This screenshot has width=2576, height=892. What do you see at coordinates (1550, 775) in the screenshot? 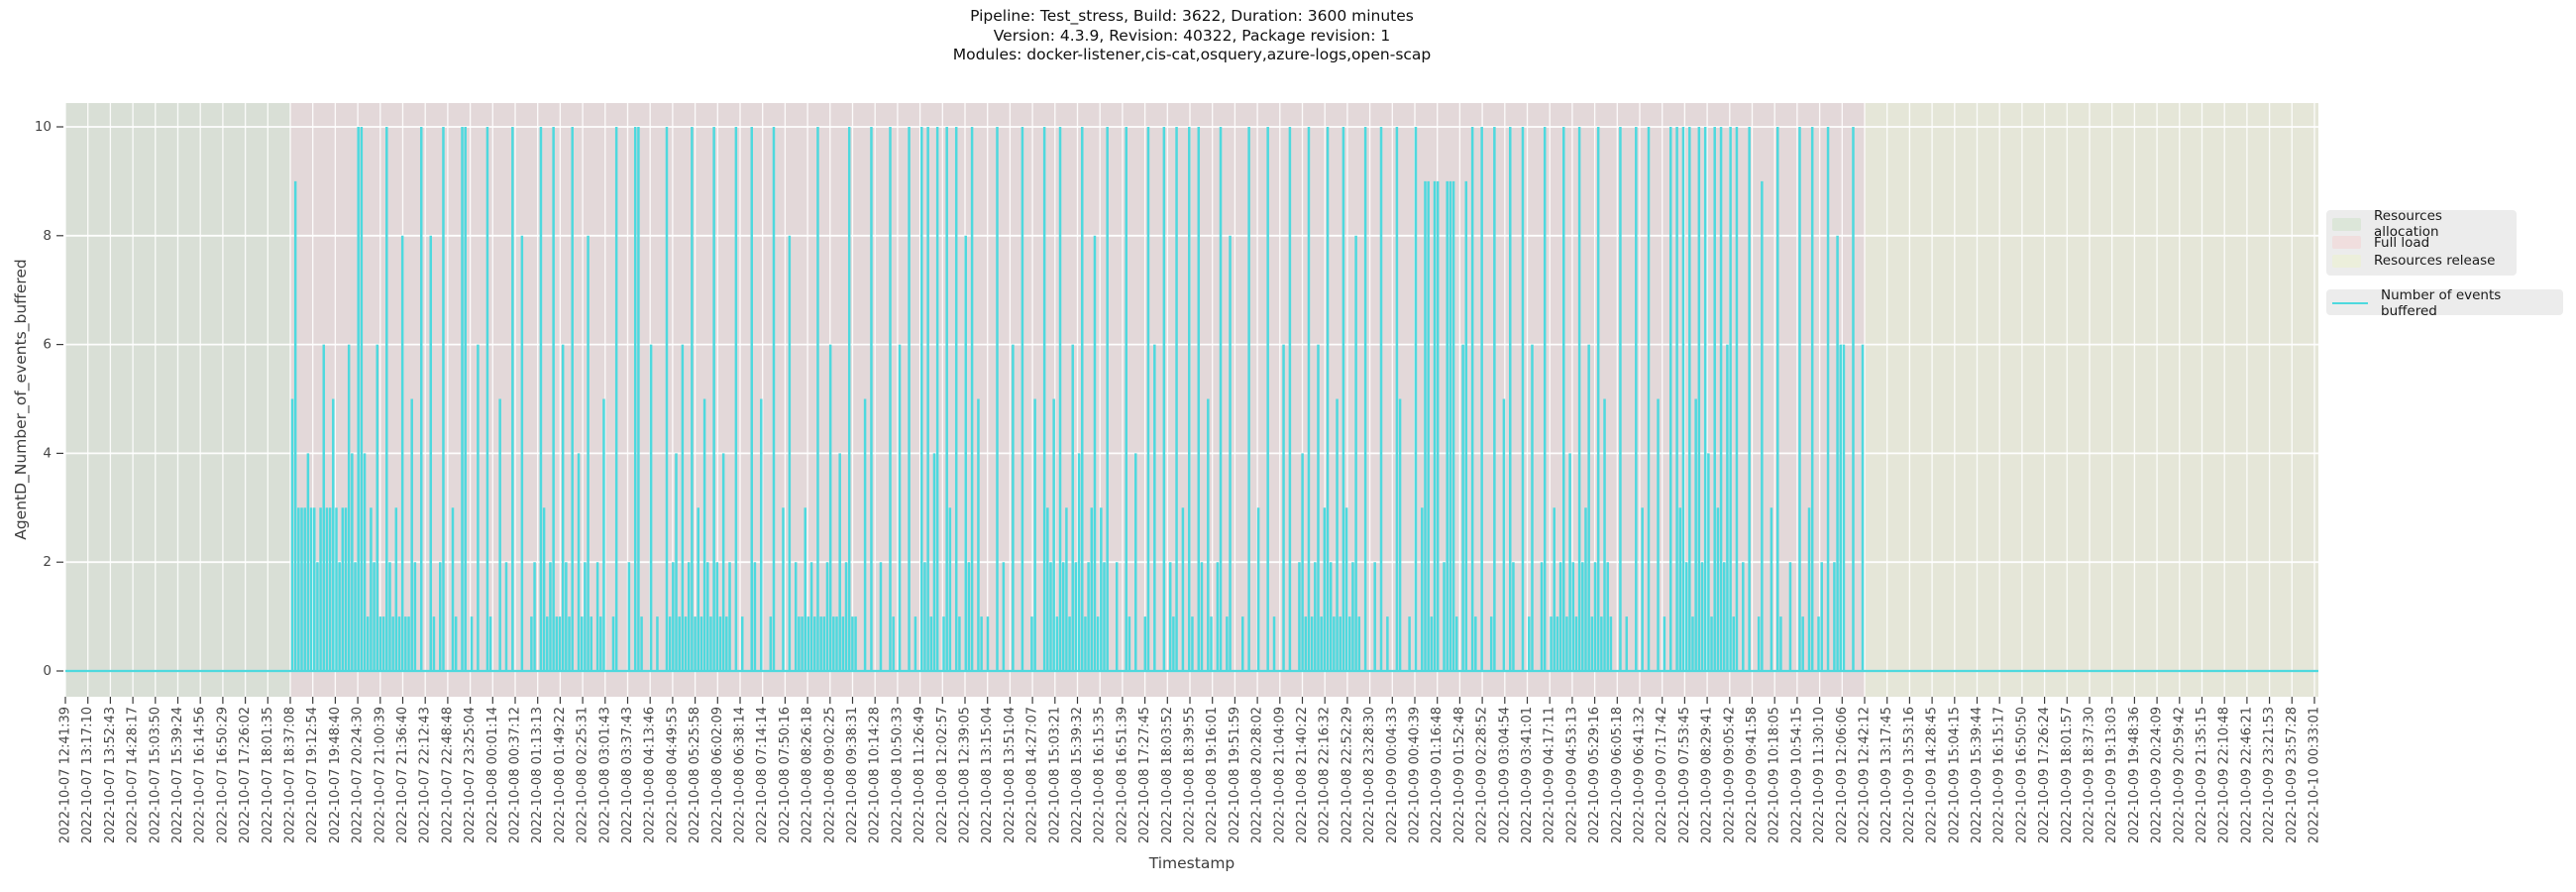
I see `x-tick-label: 2022-10-09 04:17:11` at bounding box center [1550, 775].